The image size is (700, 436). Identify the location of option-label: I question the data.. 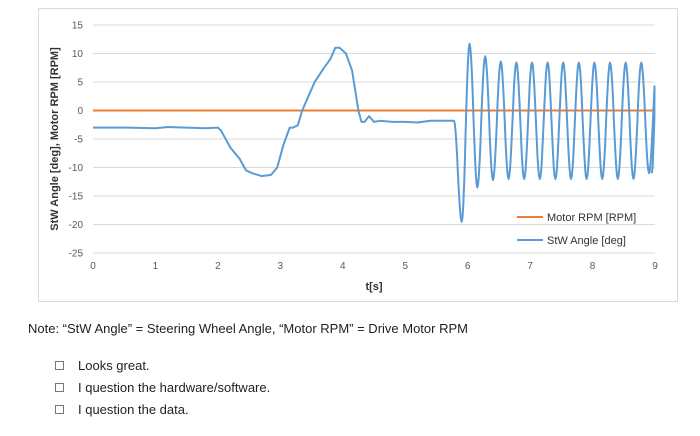
(133, 409).